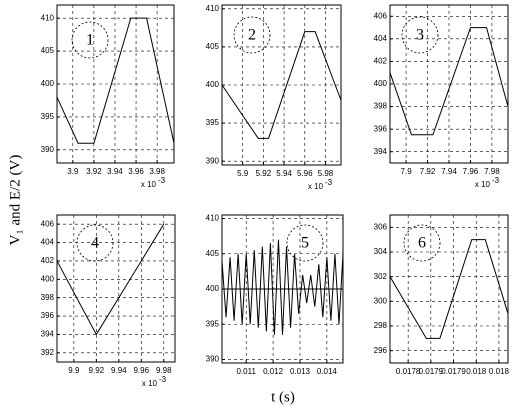 Image resolution: width=513 pixels, height=412 pixels. What do you see at coordinates (492, 171) in the screenshot?
I see `x-tick-label: 7.98` at bounding box center [492, 171].